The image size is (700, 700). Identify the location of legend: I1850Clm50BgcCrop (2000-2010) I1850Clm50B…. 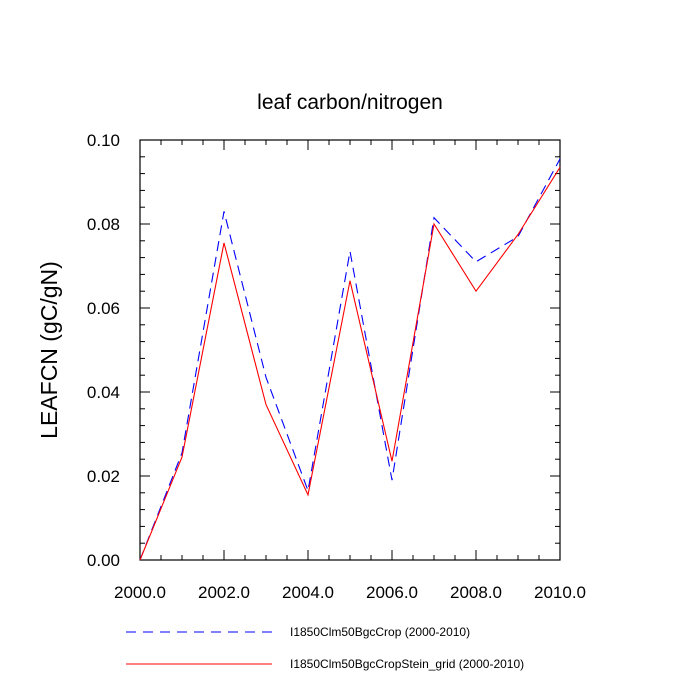
(325, 648).